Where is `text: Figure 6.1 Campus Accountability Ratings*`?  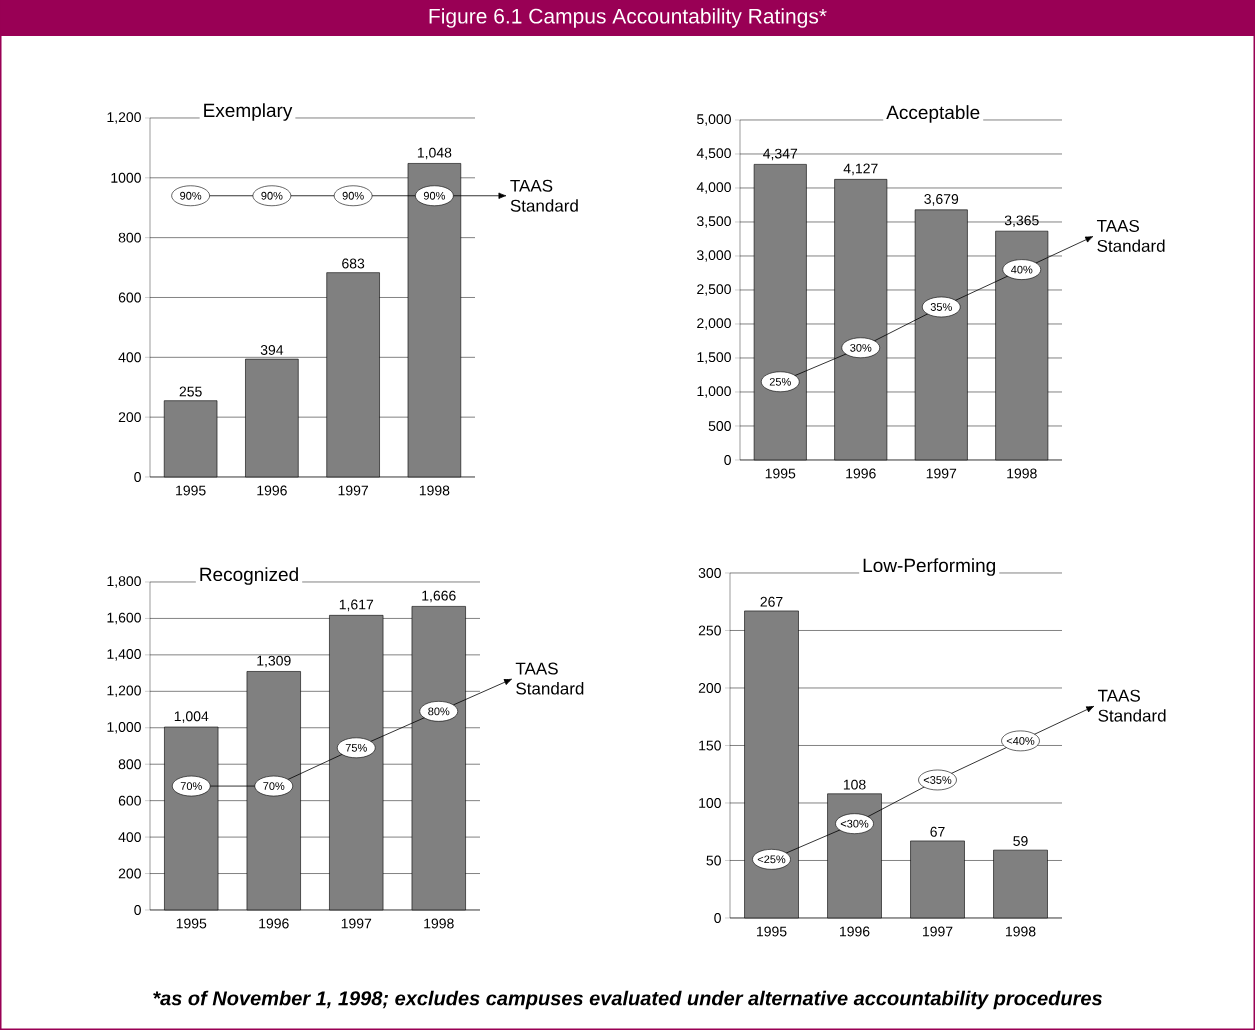
text: Figure 6.1 Campus Accountability Ratings* is located at coordinates (628, 18).